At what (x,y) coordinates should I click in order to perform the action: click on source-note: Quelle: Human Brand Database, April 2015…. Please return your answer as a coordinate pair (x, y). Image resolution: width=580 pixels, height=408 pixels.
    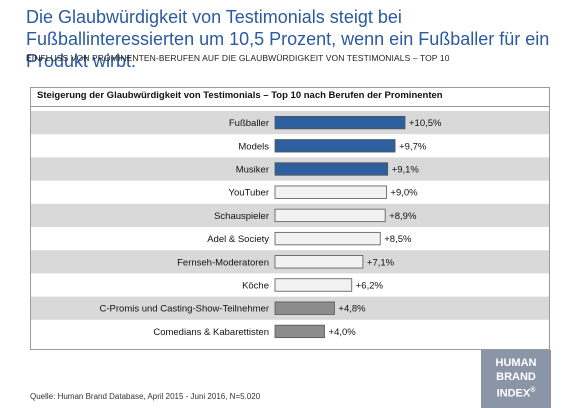
    Looking at the image, I should click on (145, 396).